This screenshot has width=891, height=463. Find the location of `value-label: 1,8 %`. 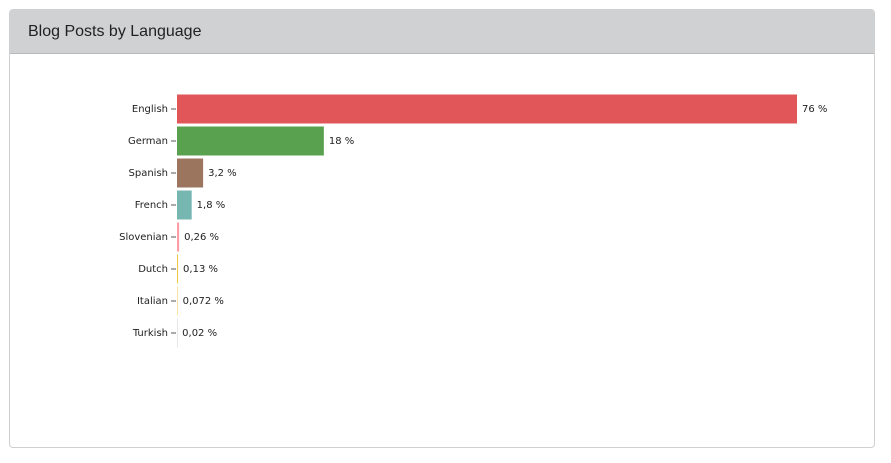

value-label: 1,8 % is located at coordinates (211, 205).